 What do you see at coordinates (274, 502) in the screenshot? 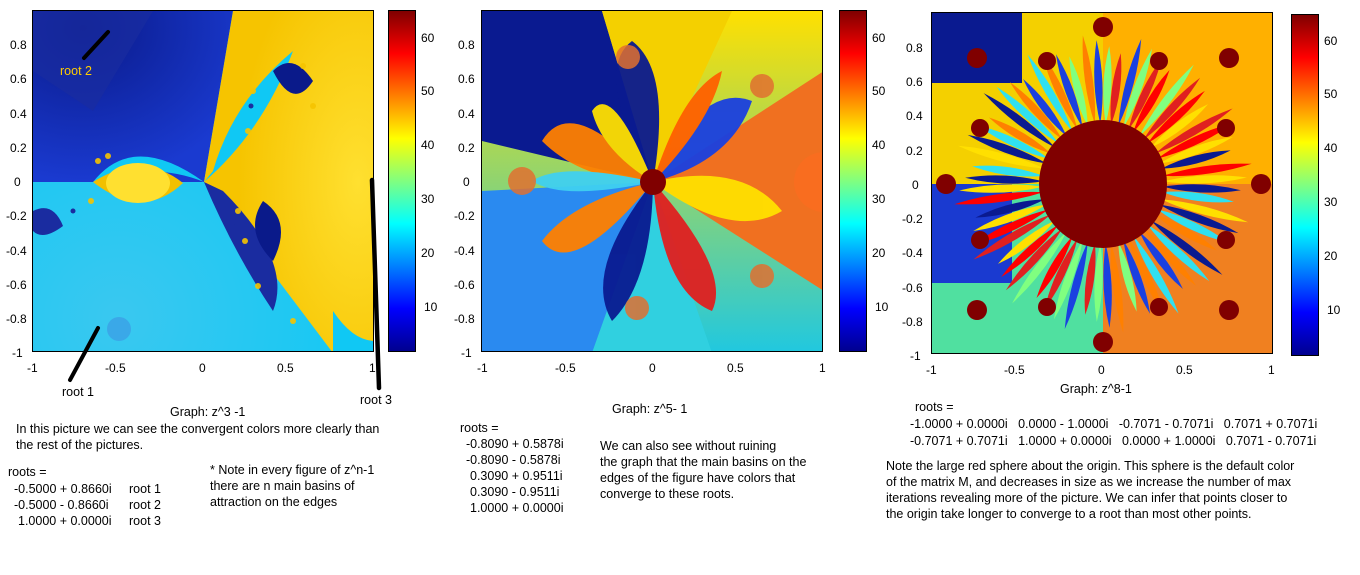
I see `side-note-line: attraction on the edges` at bounding box center [274, 502].